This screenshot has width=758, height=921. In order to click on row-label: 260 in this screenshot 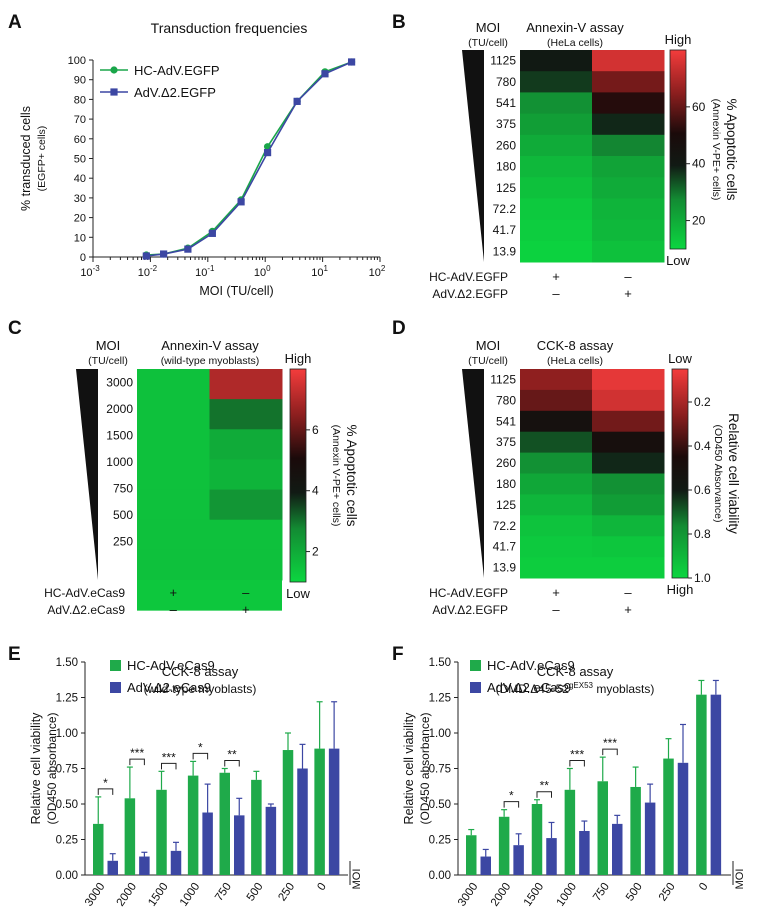, I will do `click(506, 145)`.